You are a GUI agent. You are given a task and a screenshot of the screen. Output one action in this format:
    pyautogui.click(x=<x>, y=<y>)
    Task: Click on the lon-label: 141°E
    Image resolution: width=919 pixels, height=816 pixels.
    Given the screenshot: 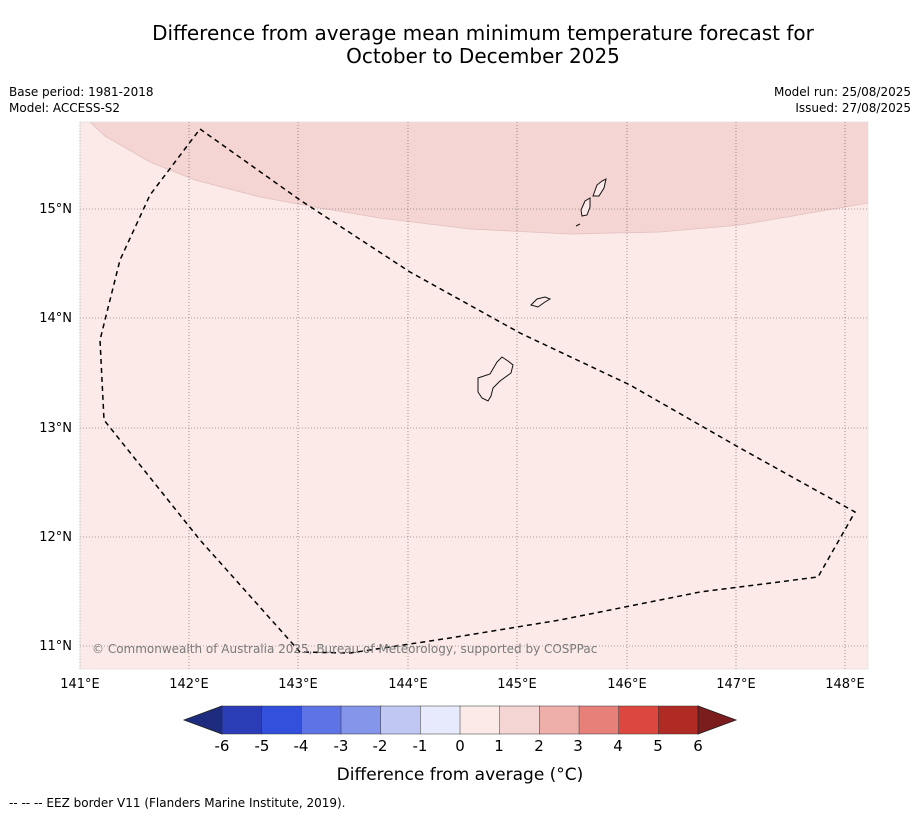 What is the action you would take?
    pyautogui.click(x=80, y=684)
    